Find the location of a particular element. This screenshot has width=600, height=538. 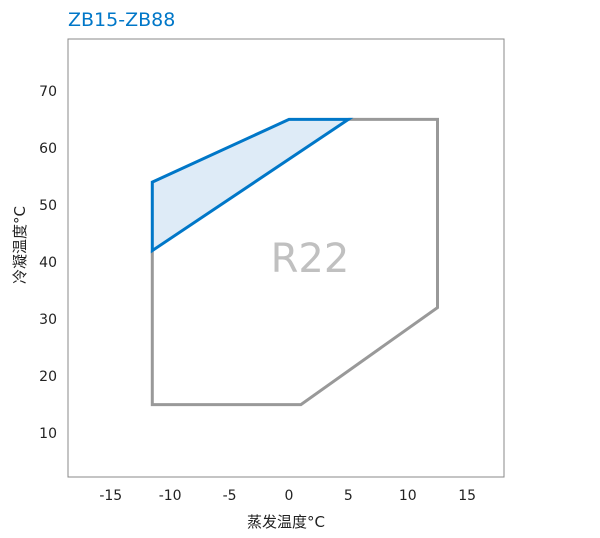

y-tick-label: 40 is located at coordinates (48, 263).